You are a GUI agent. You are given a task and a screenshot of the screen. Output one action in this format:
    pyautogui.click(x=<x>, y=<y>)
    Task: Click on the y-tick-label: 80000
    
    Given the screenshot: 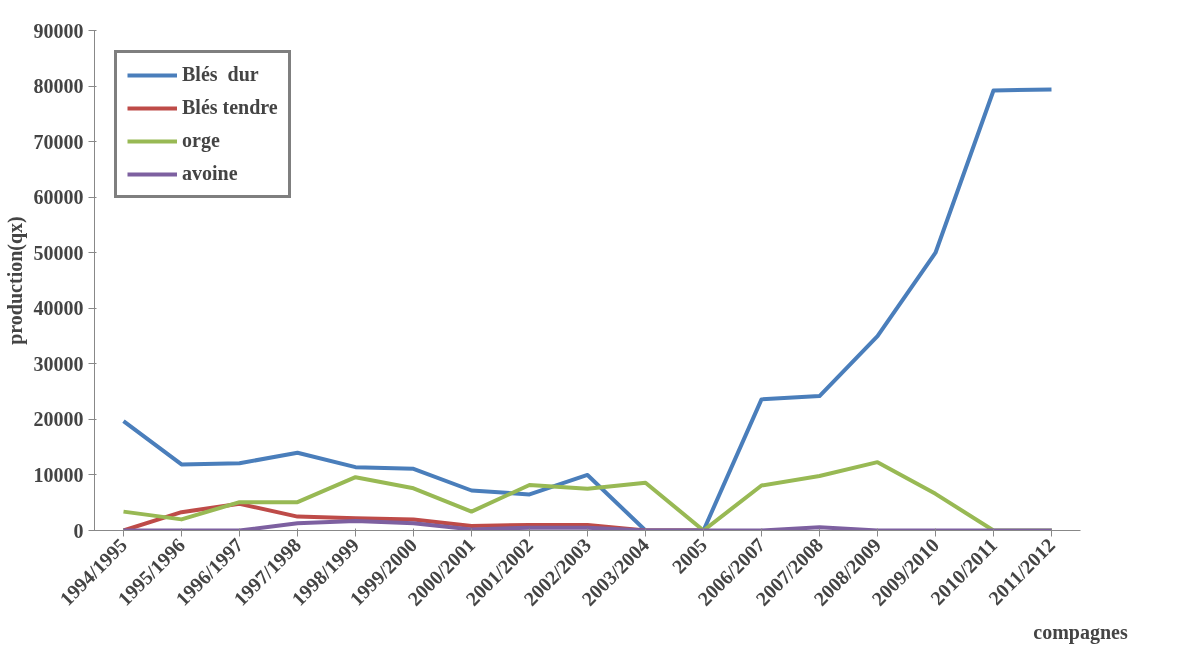 What is the action you would take?
    pyautogui.click(x=58, y=86)
    